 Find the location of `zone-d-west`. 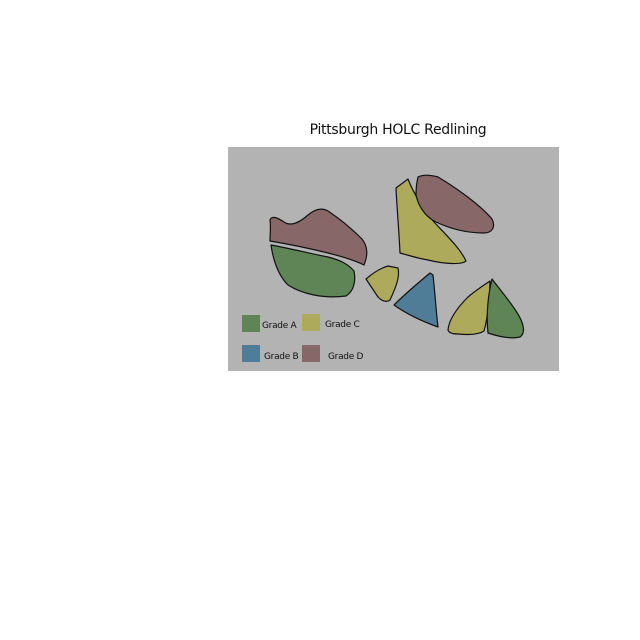

zone-d-west is located at coordinates (318, 237).